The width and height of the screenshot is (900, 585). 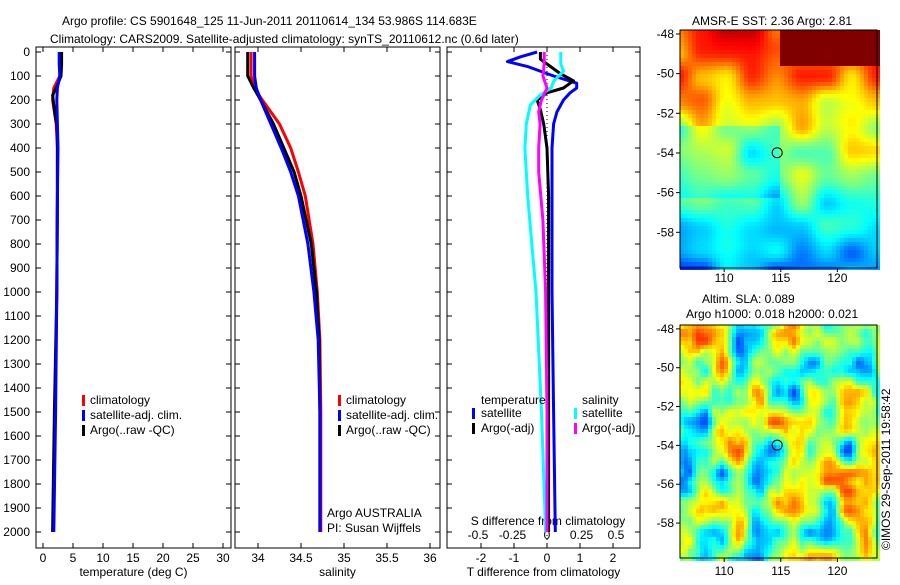 I want to click on legend-label: Argo(-adj), so click(x=507, y=428).